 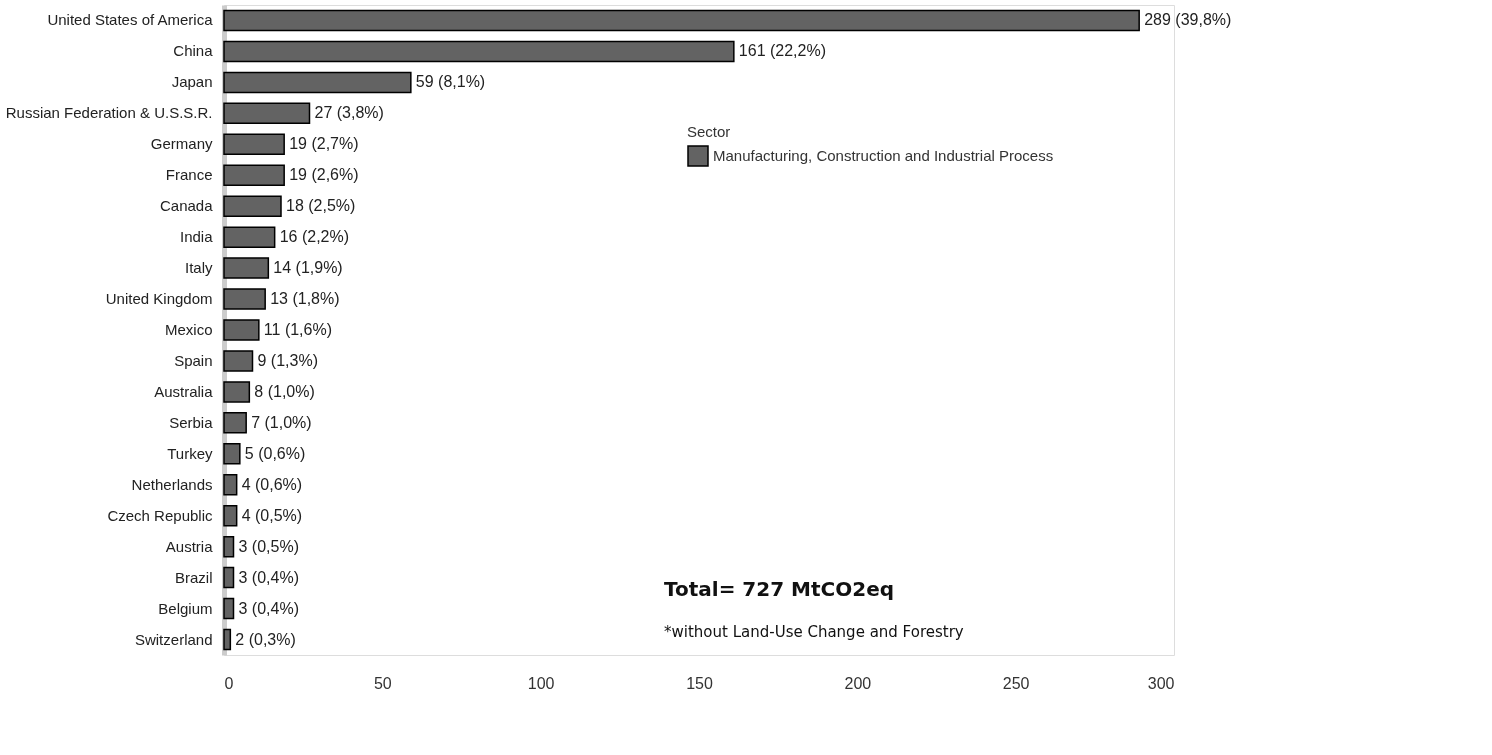 I want to click on legend-title: Sector, so click(x=709, y=131).